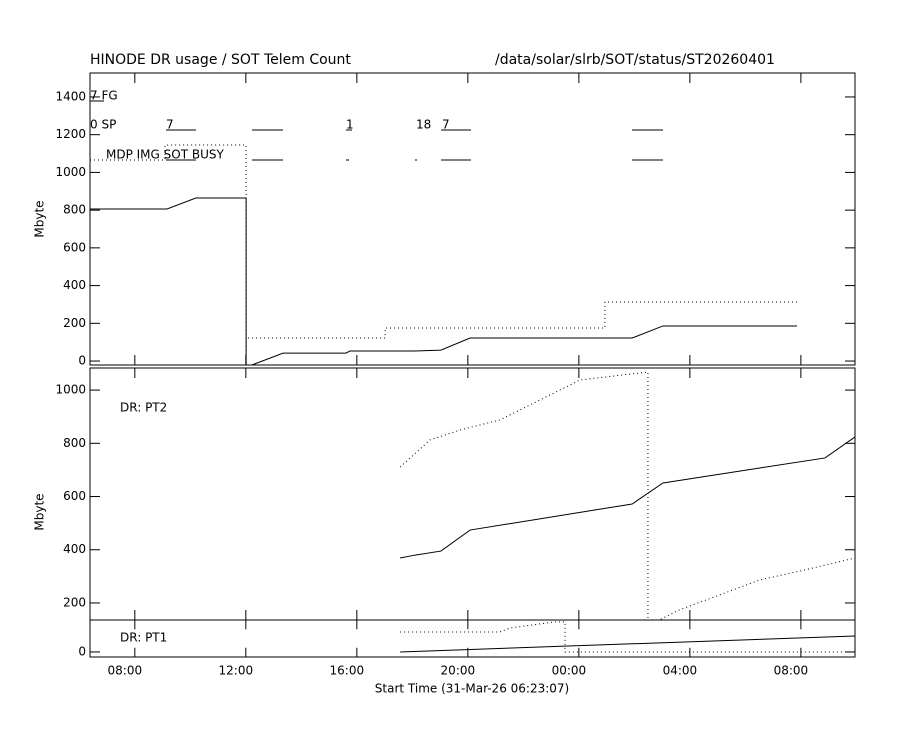 The image size is (900, 730). I want to click on panel-label: DR: PT2, so click(143, 408).